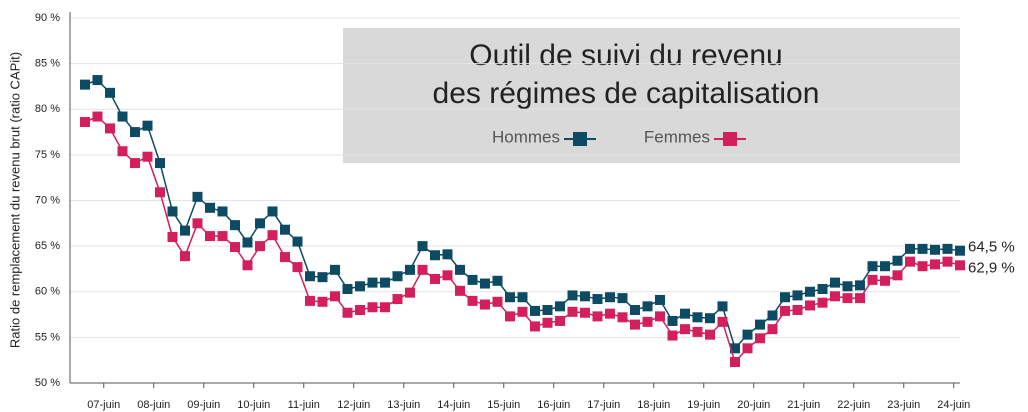 The image size is (1028, 412). What do you see at coordinates (47, 383) in the screenshot?
I see `y-tick-label: 50 %` at bounding box center [47, 383].